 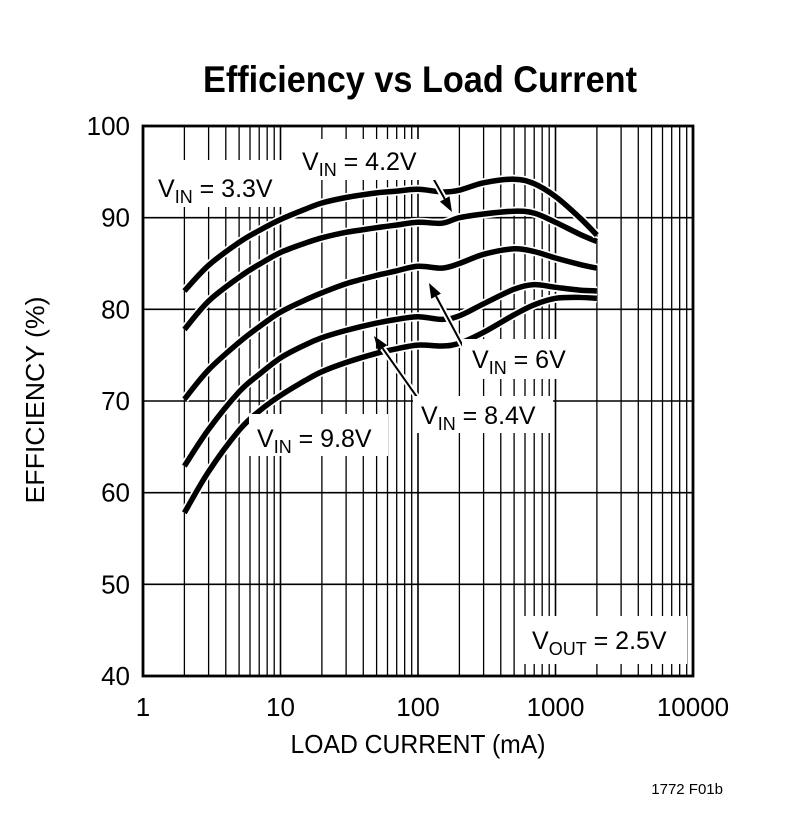 I want to click on annotation-label-vin-8.4: VIN = 8.4V, so click(x=478, y=418).